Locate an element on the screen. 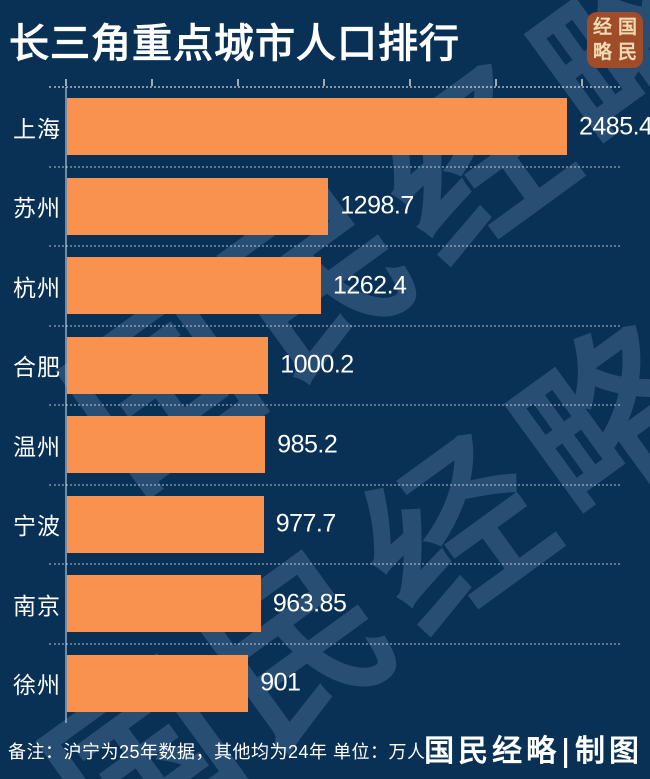 The image size is (650, 779). value-label: 985.2 is located at coordinates (307, 444).